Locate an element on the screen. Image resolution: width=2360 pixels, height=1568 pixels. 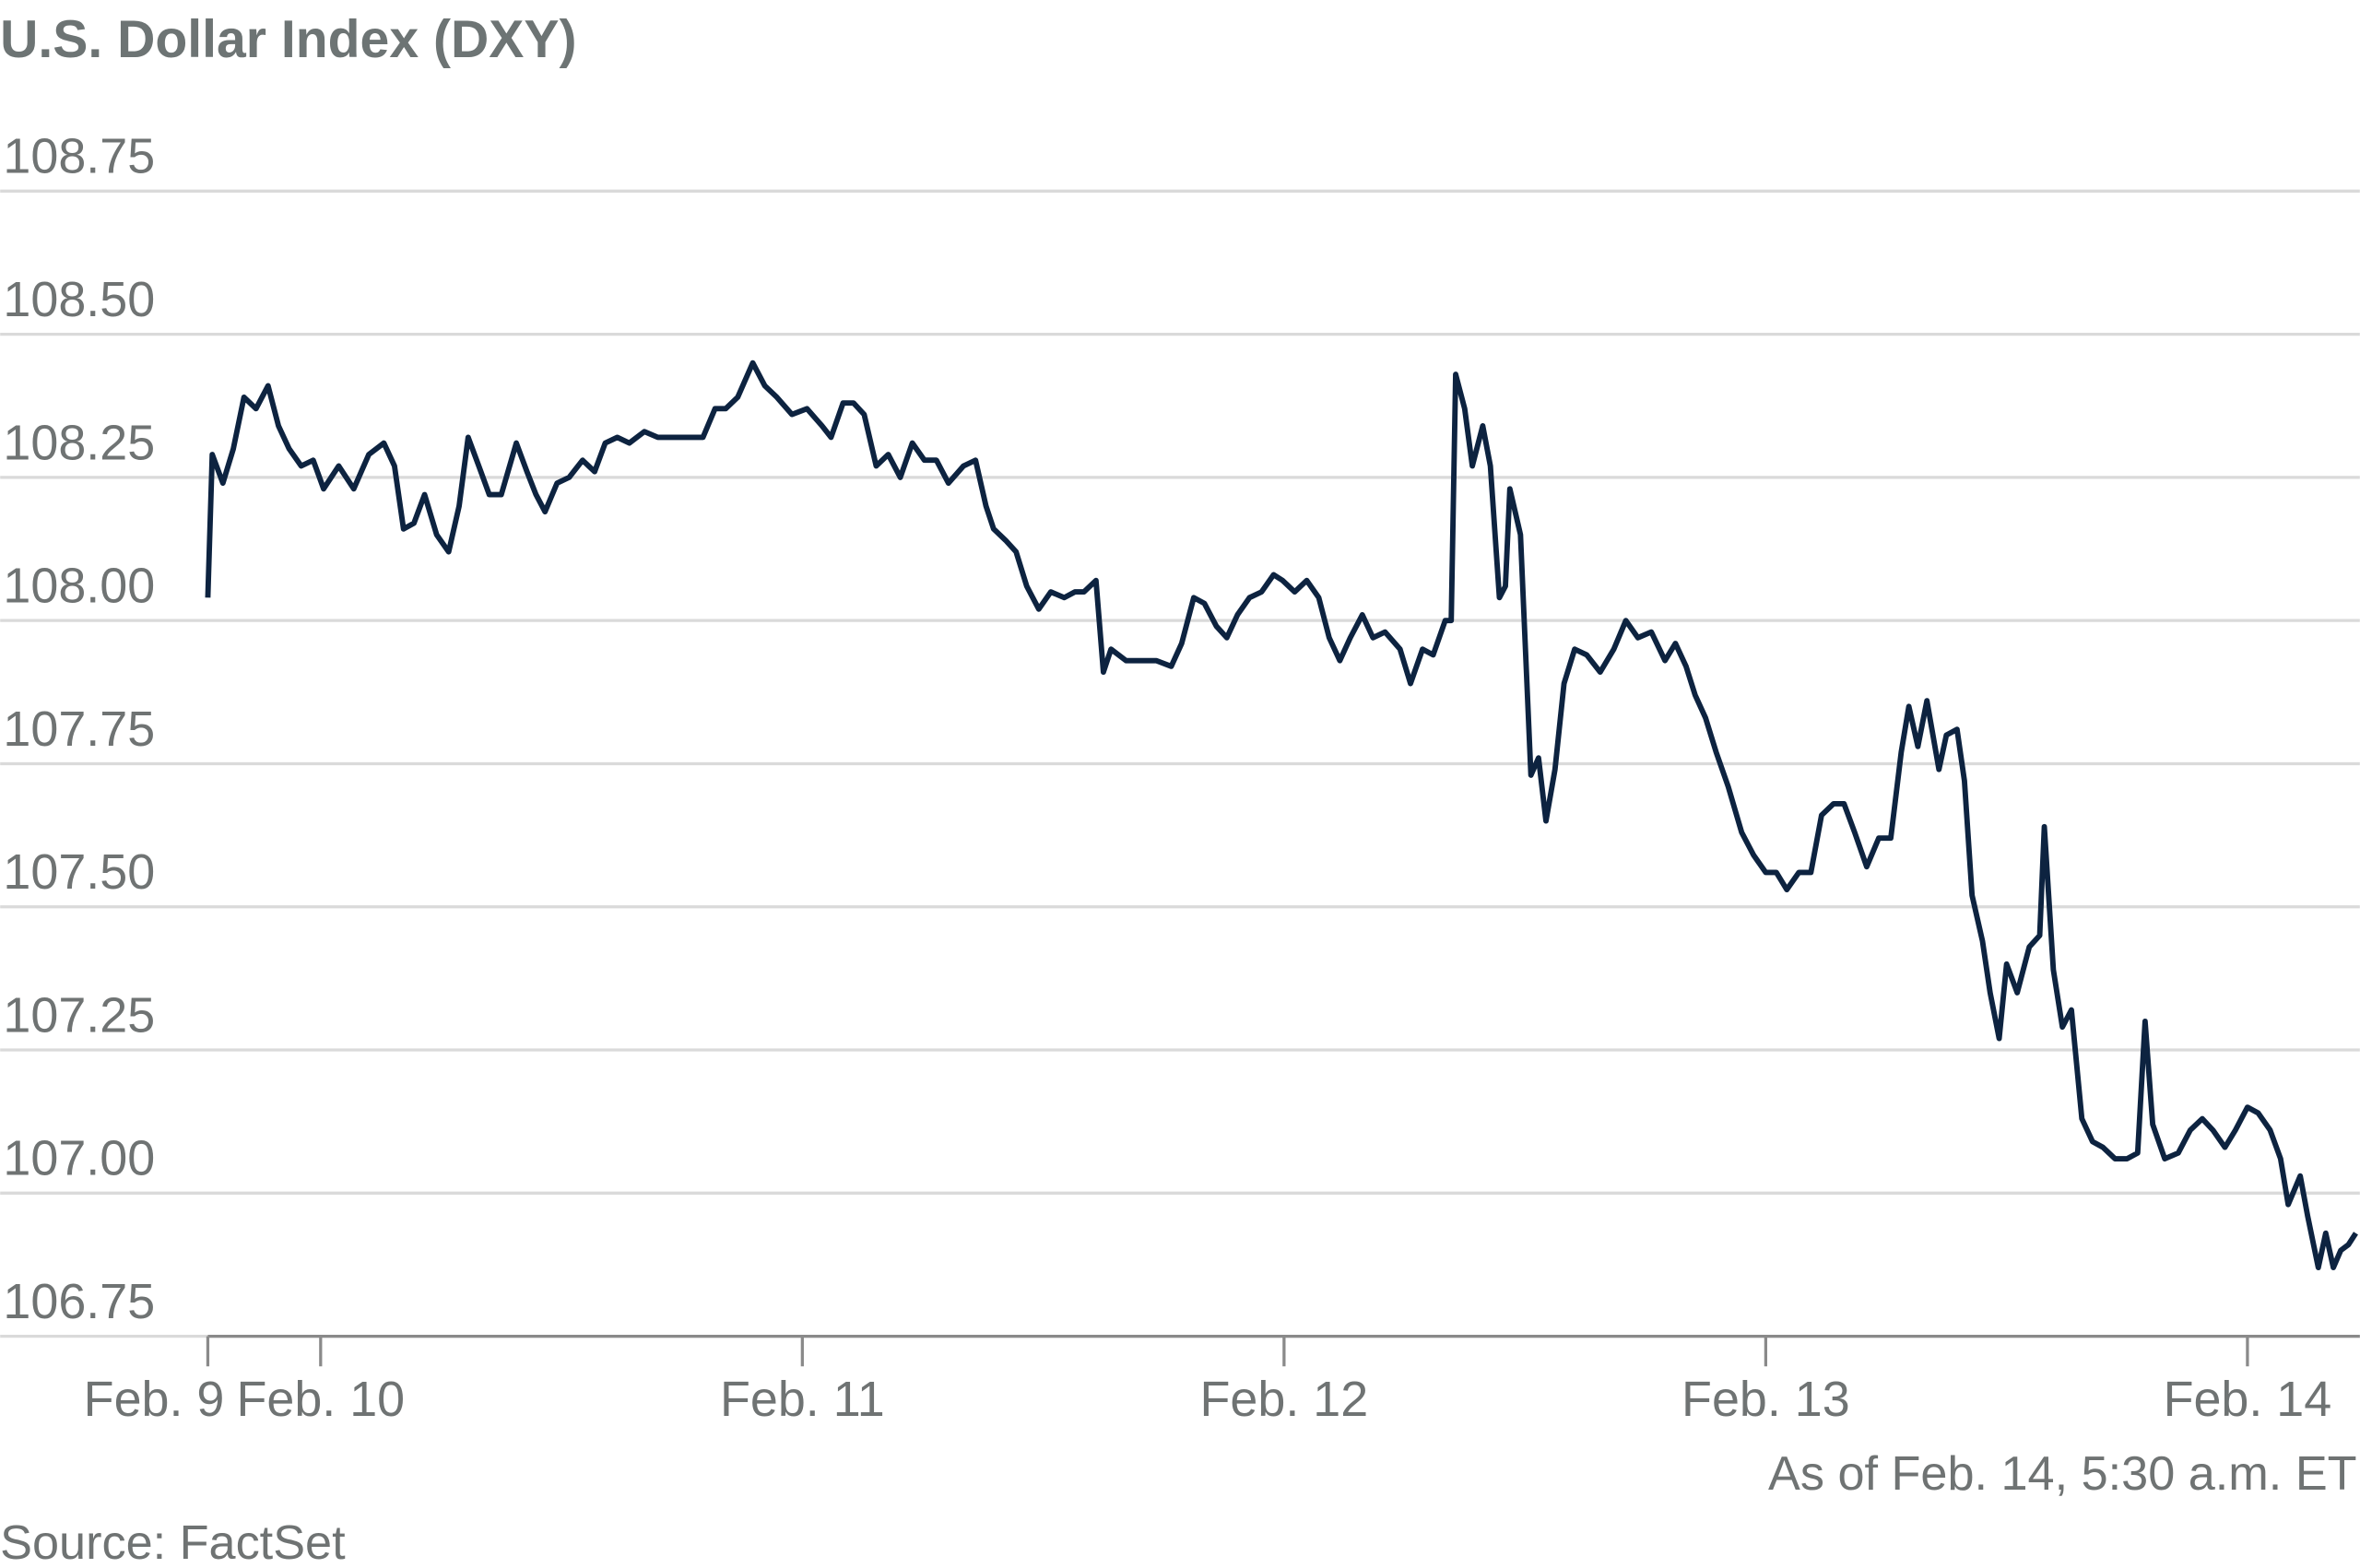
y-tick-label: 107.50 is located at coordinates (79, 872).